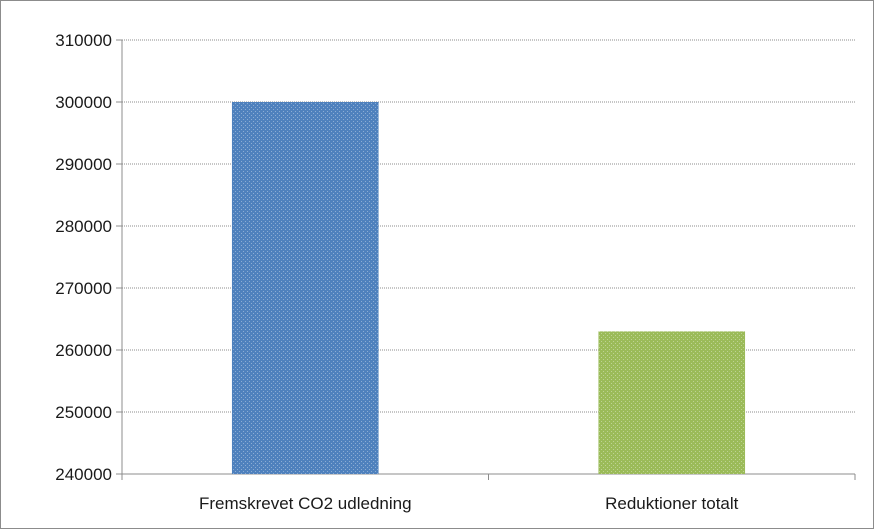  I want to click on y-tick-label: 270000, so click(83, 288).